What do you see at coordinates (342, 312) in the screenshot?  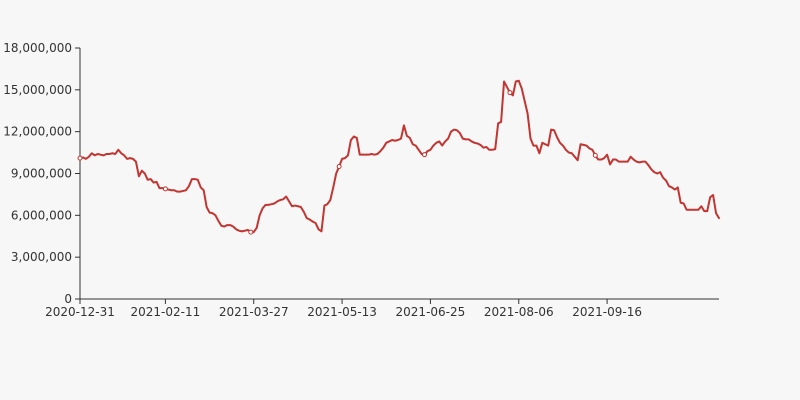 I see `x-tick-label: 2021-05-13` at bounding box center [342, 312].